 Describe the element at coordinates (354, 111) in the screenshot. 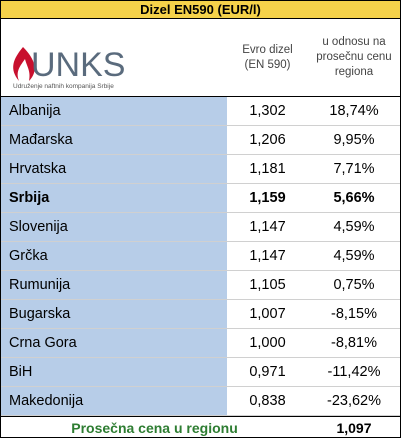

I see `difference: 18,74%` at that location.